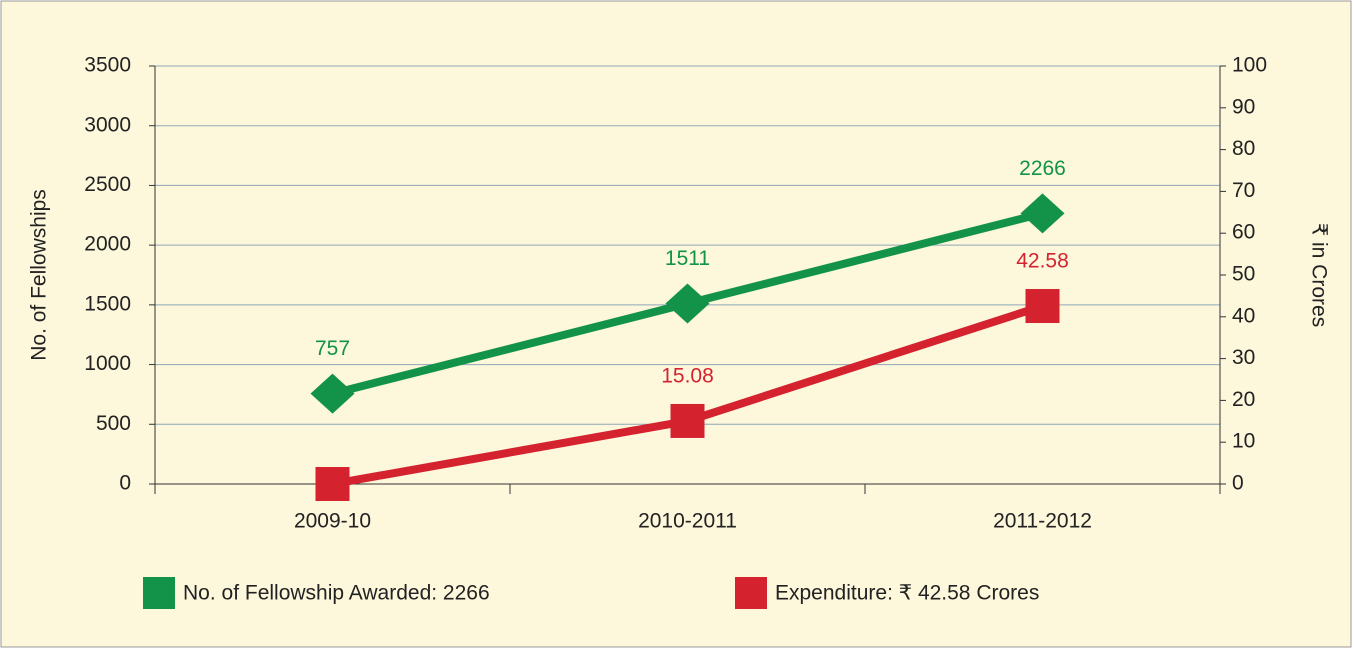 The width and height of the screenshot is (1354, 656). I want to click on y2-tick-label: 0, so click(1238, 483).